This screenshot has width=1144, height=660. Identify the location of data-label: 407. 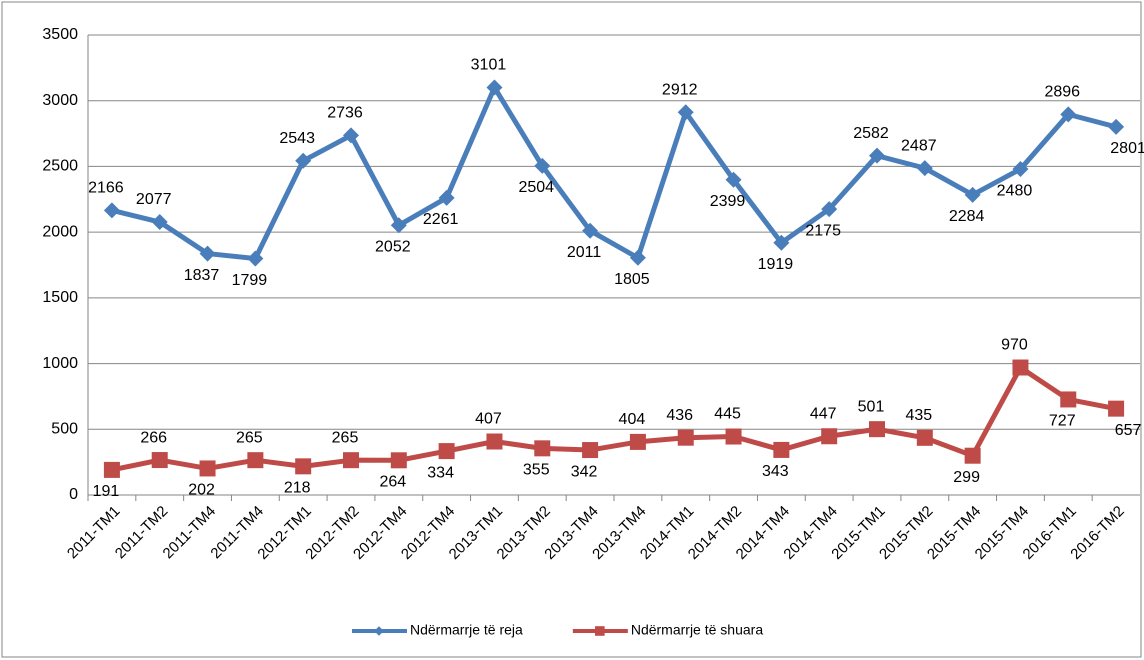
(488, 419).